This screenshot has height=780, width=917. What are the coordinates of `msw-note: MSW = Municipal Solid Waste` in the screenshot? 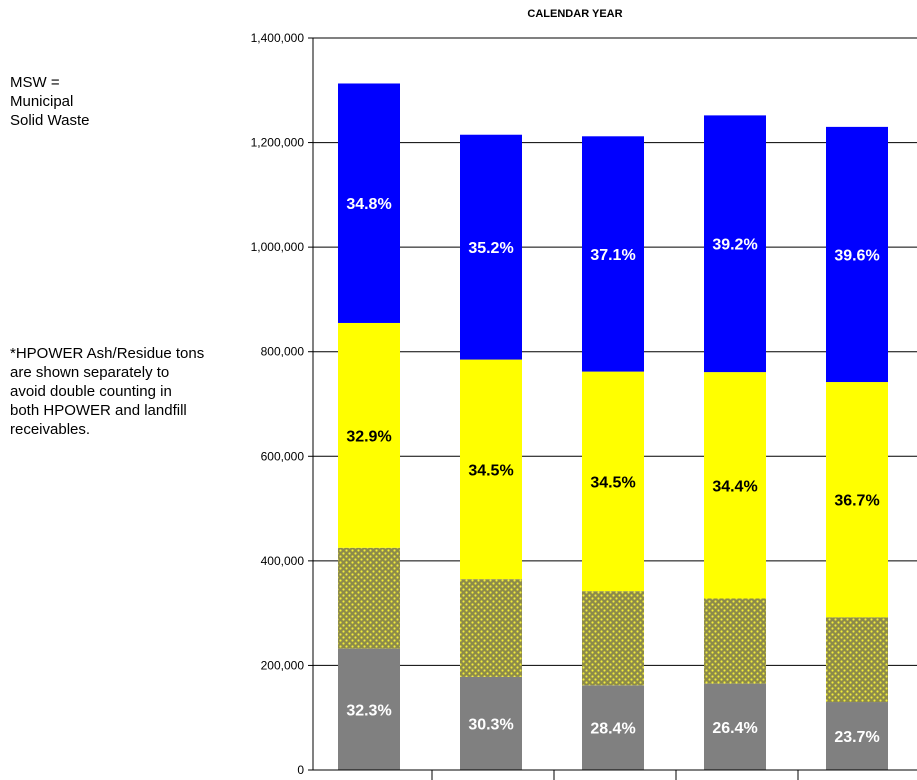 It's located at (50, 101).